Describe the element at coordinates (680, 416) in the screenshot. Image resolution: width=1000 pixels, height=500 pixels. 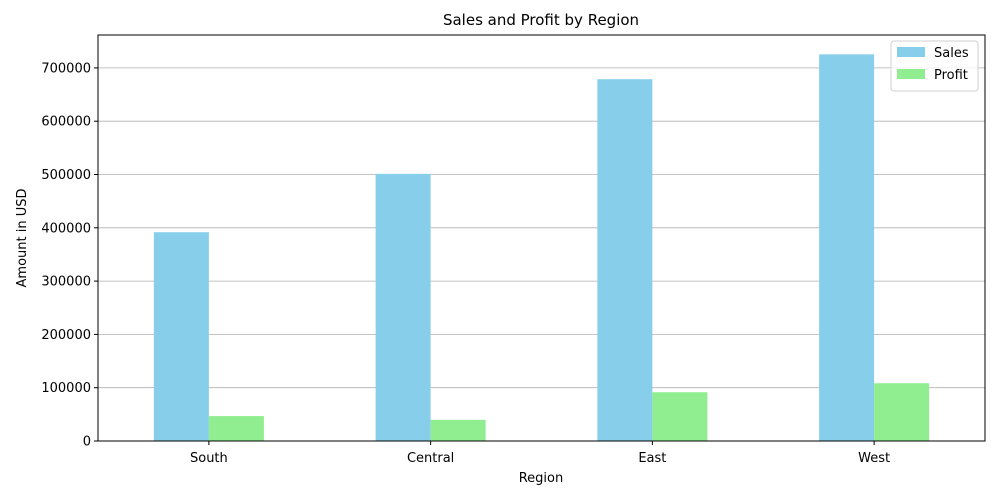
I see `bar-profit-east` at that location.